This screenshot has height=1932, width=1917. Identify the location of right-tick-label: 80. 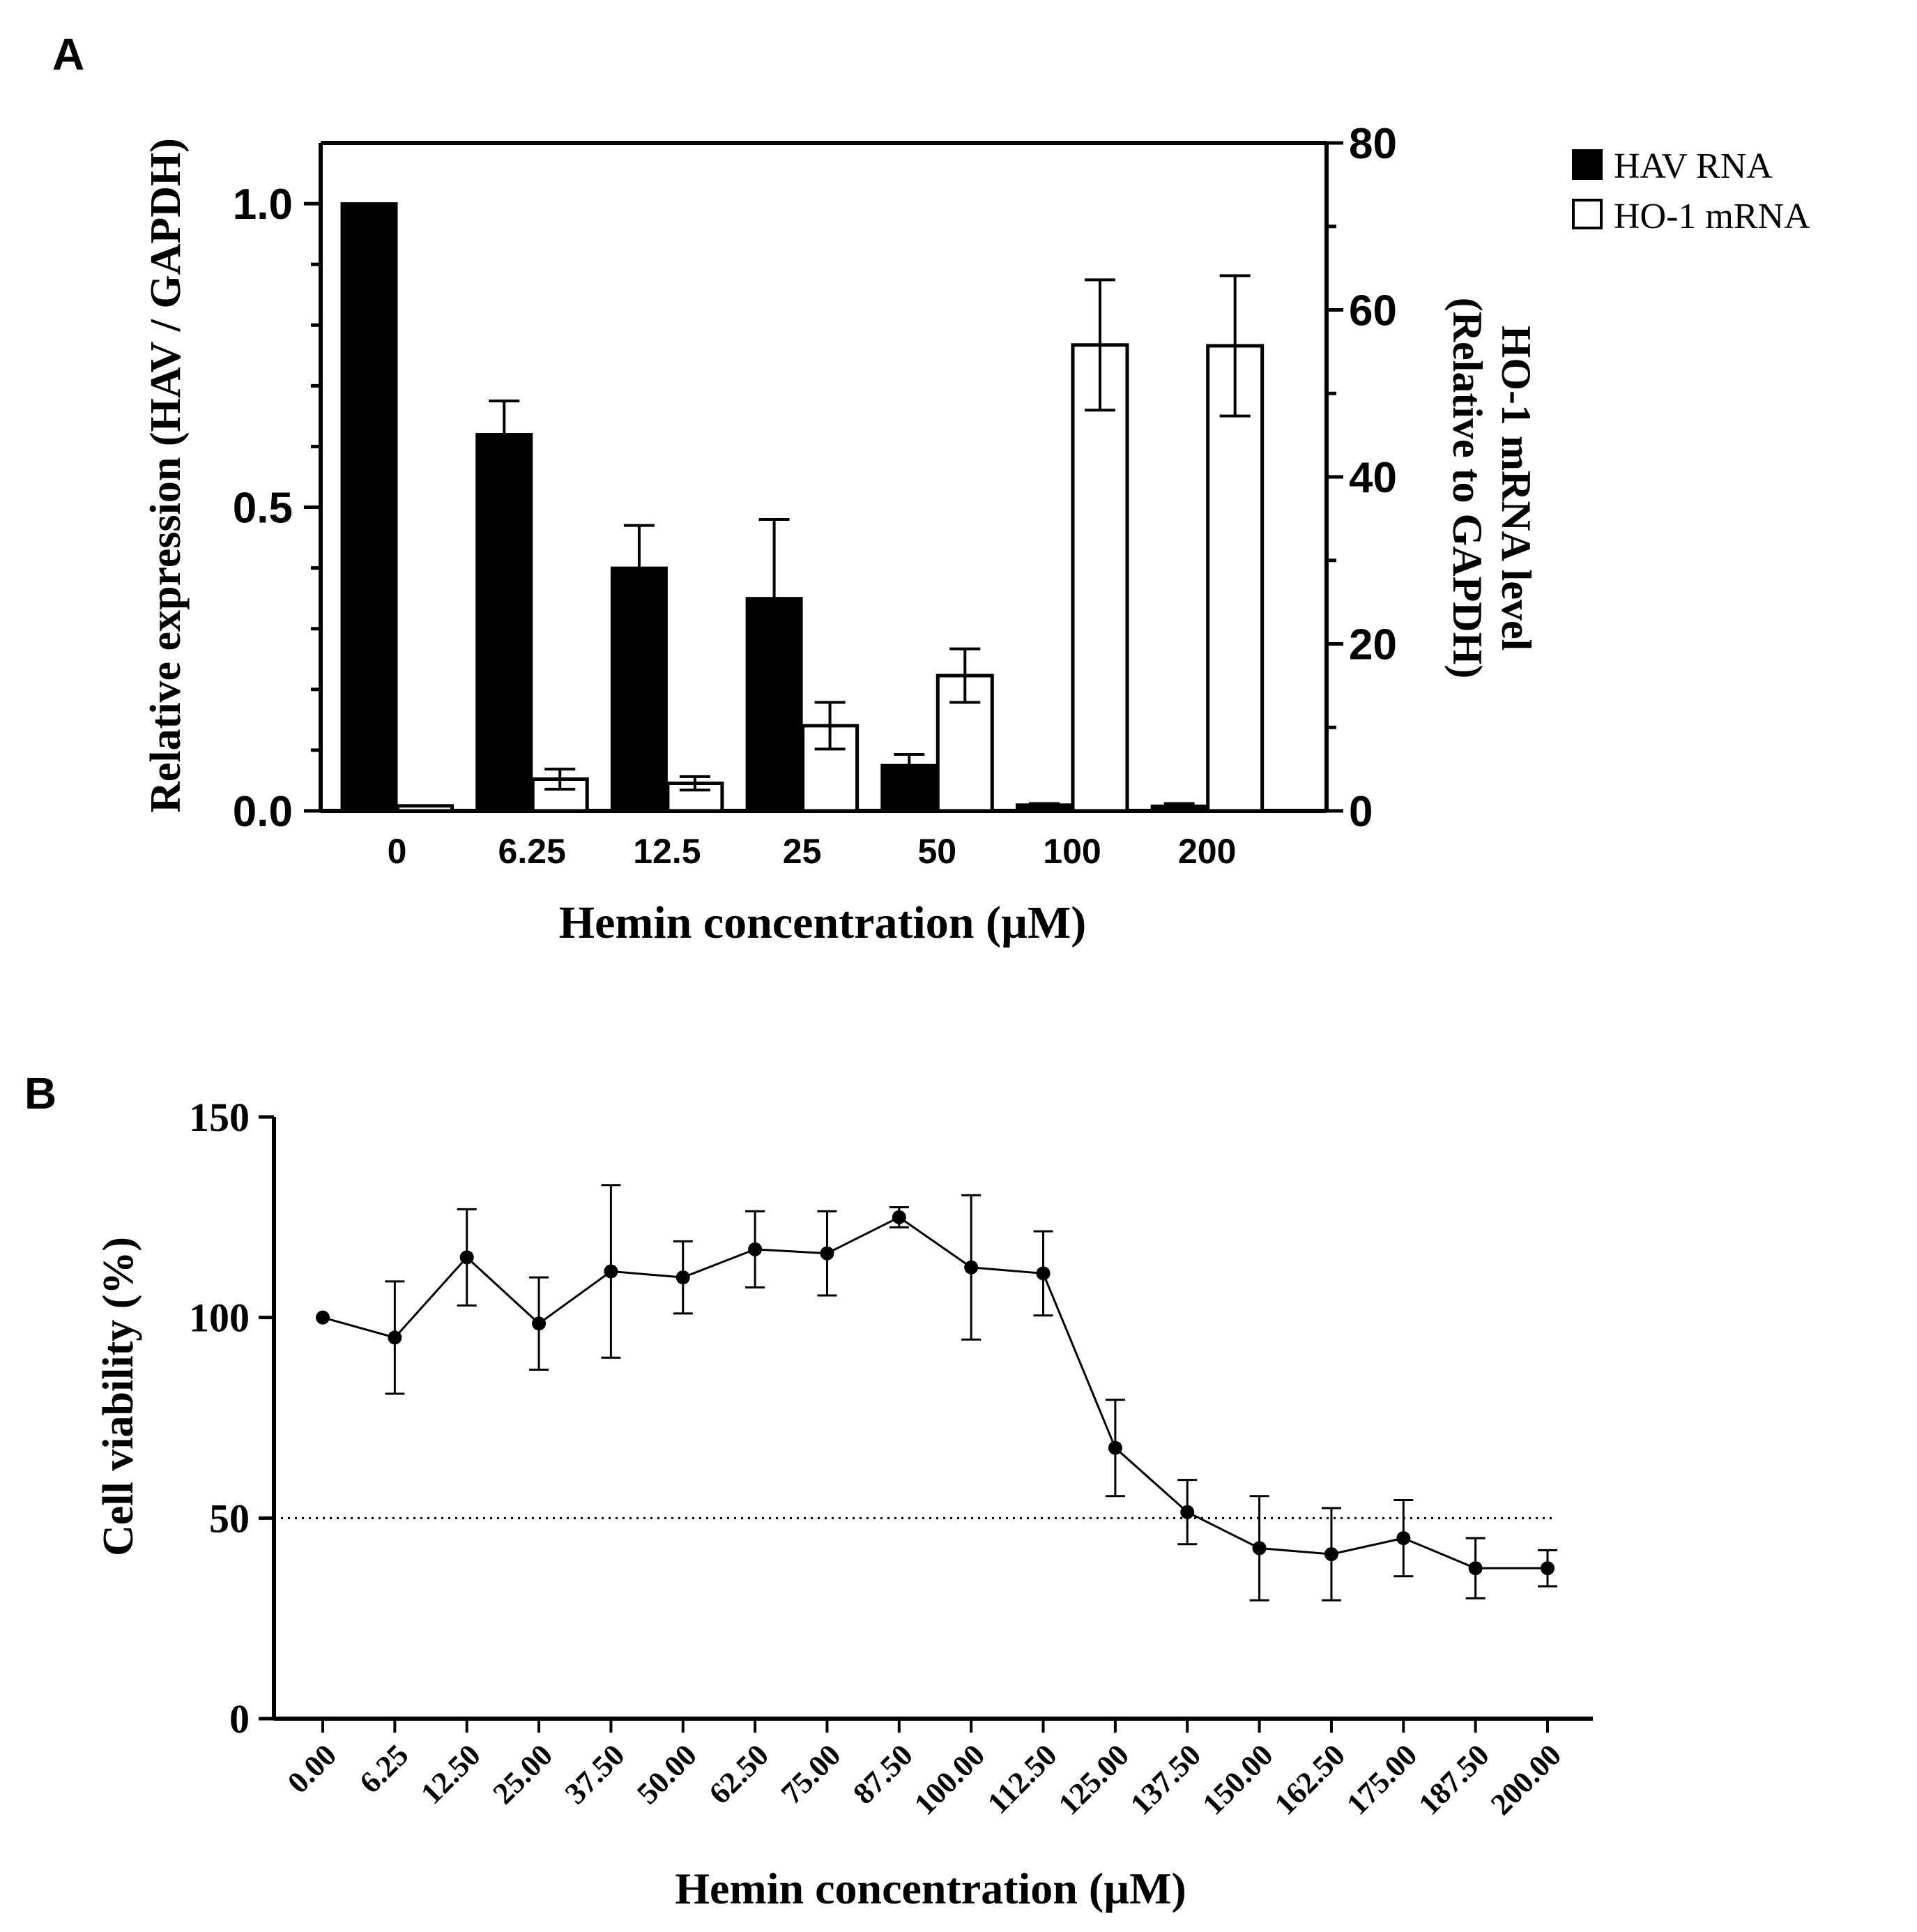
(1373, 144).